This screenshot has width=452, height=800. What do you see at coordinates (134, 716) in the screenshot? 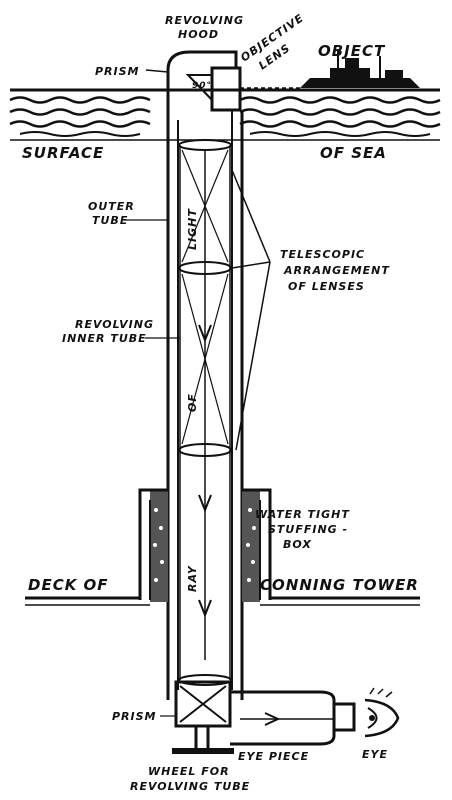
I see `prism-bottom-label: PRISM` at bounding box center [134, 716].